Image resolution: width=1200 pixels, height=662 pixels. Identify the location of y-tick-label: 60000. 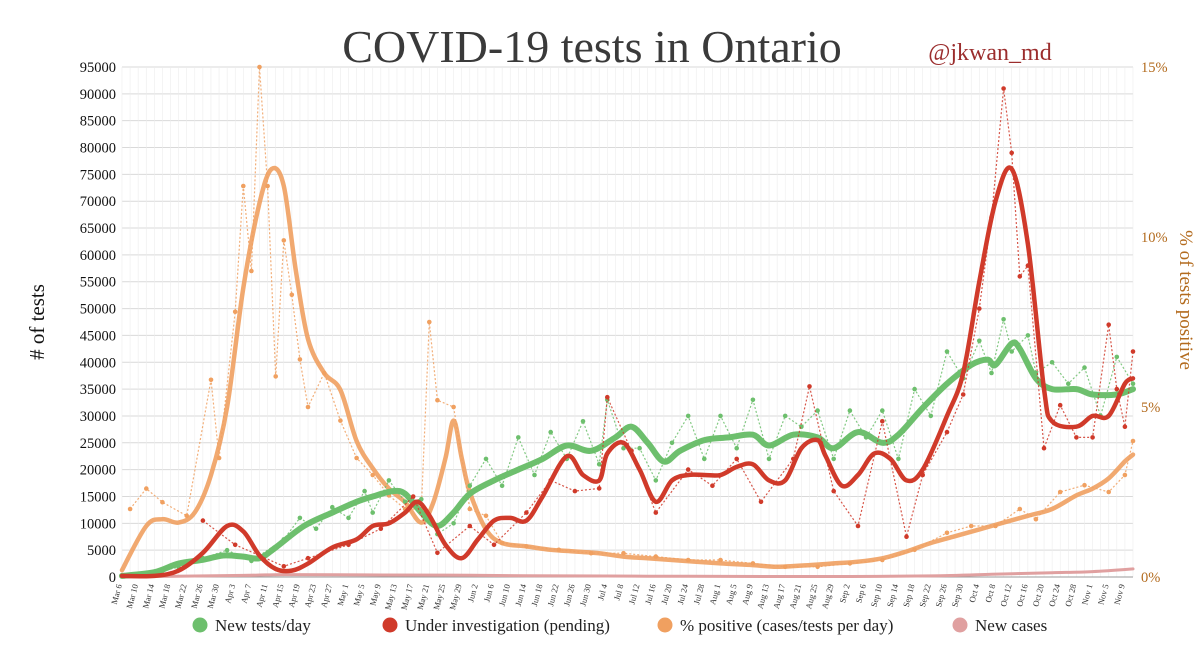
(98, 256).